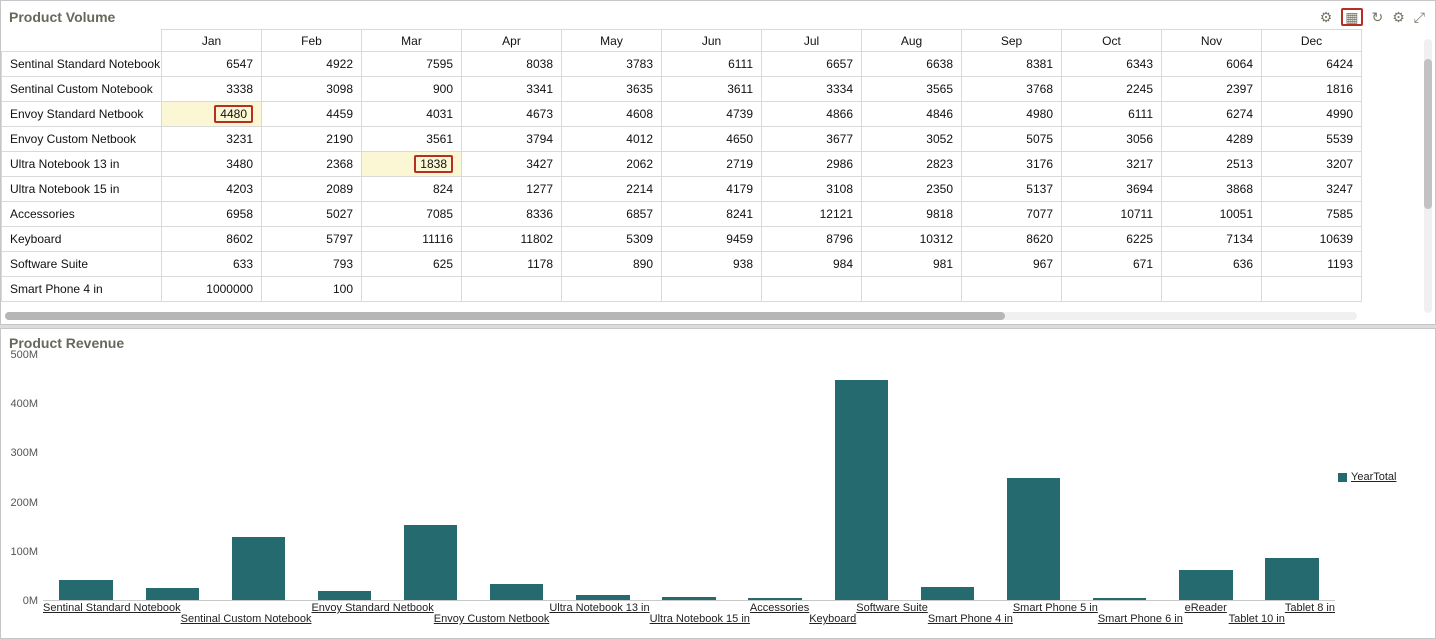 This screenshot has height=639, width=1436. What do you see at coordinates (430, 562) in the screenshot?
I see `bar-ultra-notebook-13-in` at bounding box center [430, 562].